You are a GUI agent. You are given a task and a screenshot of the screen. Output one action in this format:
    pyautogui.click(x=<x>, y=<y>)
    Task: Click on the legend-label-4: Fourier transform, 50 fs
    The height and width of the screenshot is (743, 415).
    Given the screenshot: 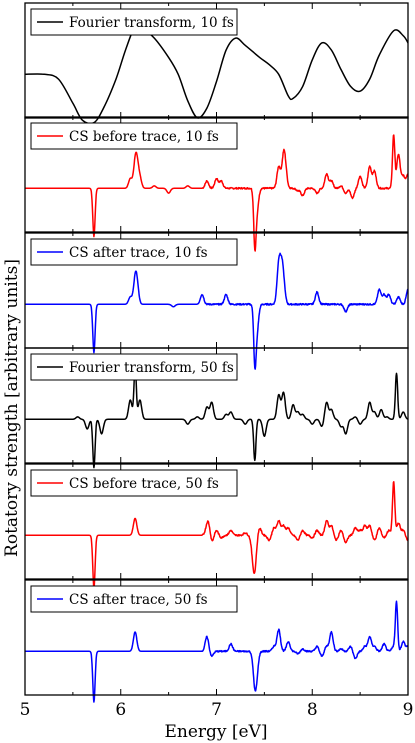 What is the action you would take?
    pyautogui.click(x=151, y=368)
    